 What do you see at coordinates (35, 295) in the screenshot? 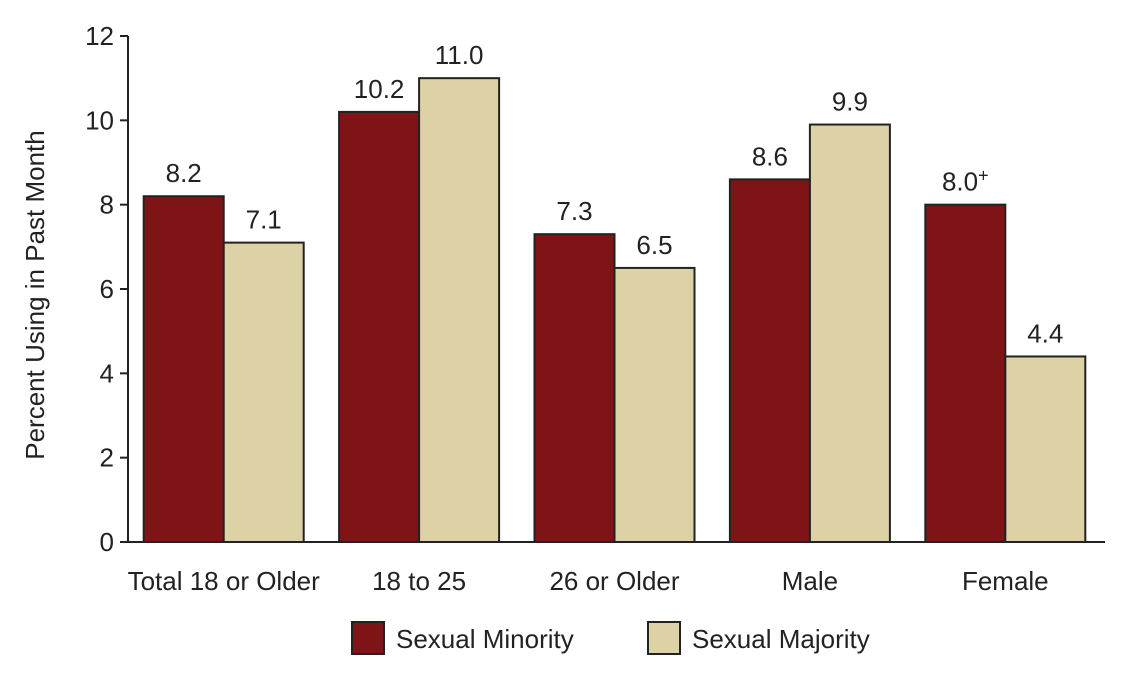
I see `y-axis-title: Percent Using in Past Month` at bounding box center [35, 295].